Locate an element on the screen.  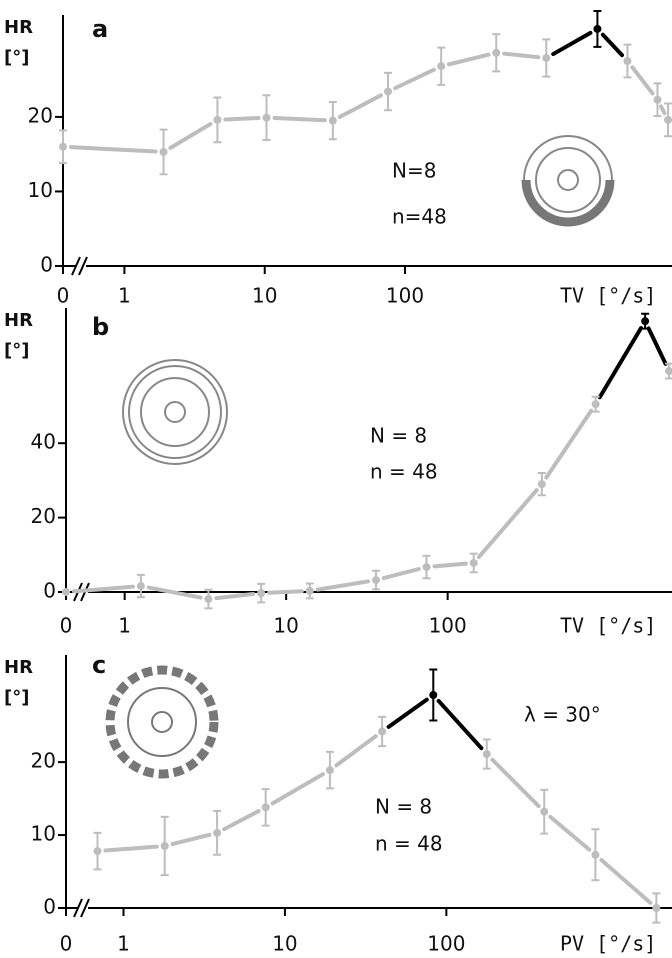
icon-c is located at coordinates (162, 722).